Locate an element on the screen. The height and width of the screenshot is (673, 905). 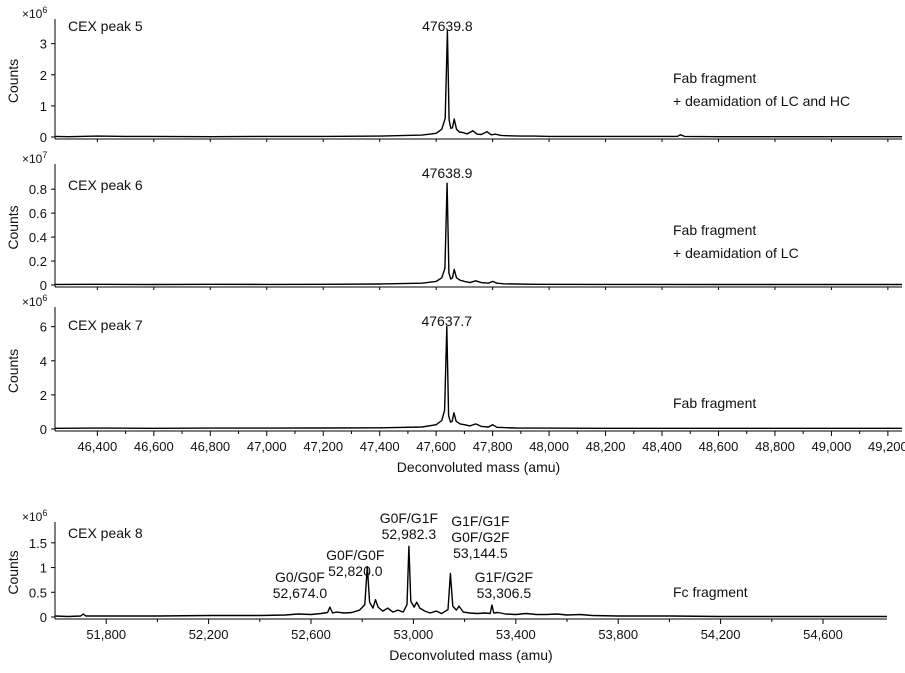
peak-label: G0F/G1F is located at coordinates (409, 518).